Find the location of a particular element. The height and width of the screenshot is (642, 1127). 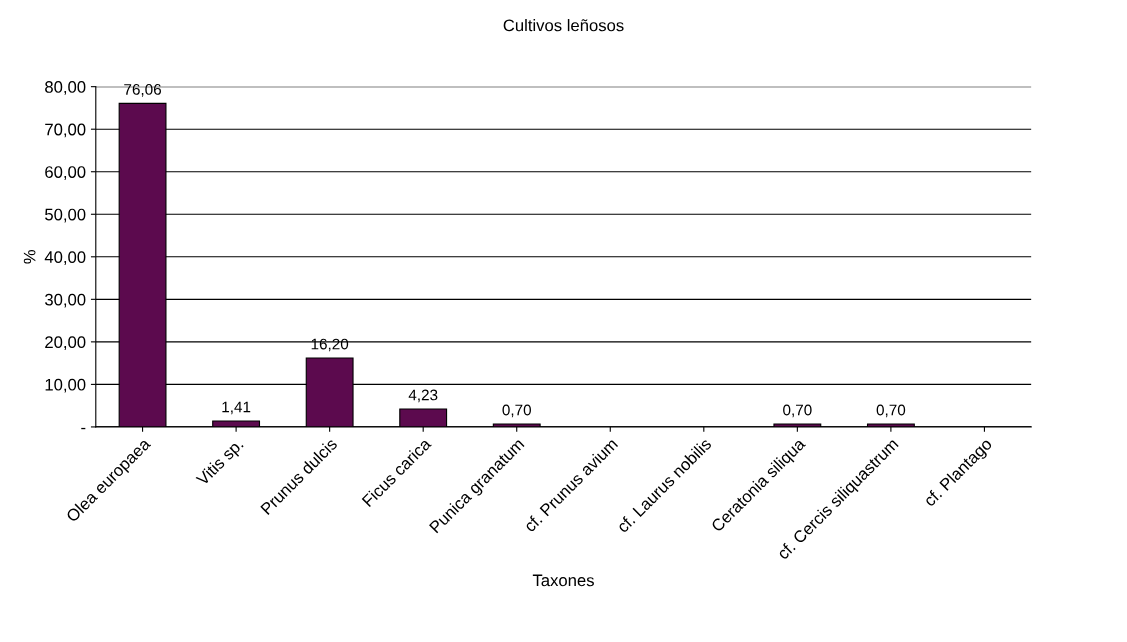

y-axis-title: % is located at coordinates (29, 256).